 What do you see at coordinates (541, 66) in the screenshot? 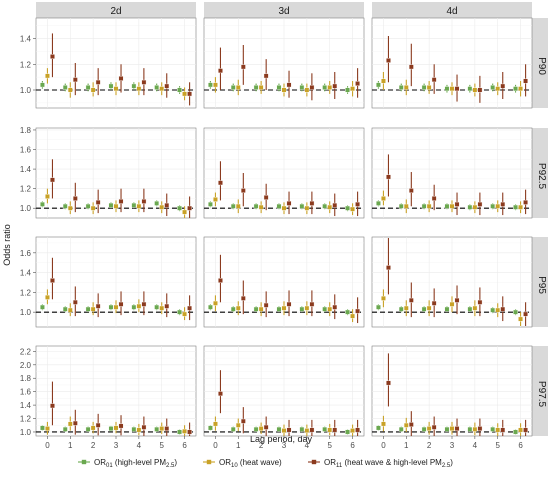
I see `row-strip-label: P90` at bounding box center [541, 66].